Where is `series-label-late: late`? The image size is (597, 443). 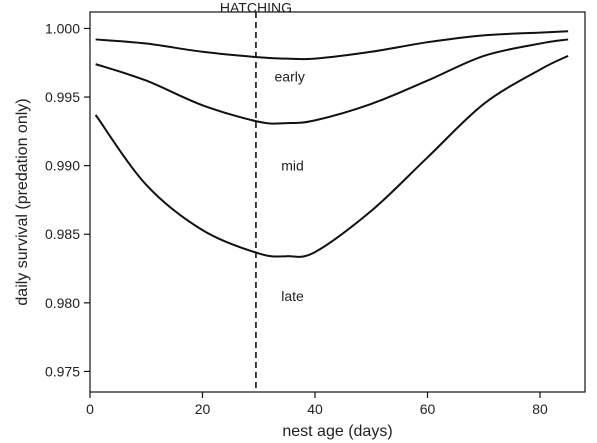 series-label-late: late is located at coordinates (292, 296).